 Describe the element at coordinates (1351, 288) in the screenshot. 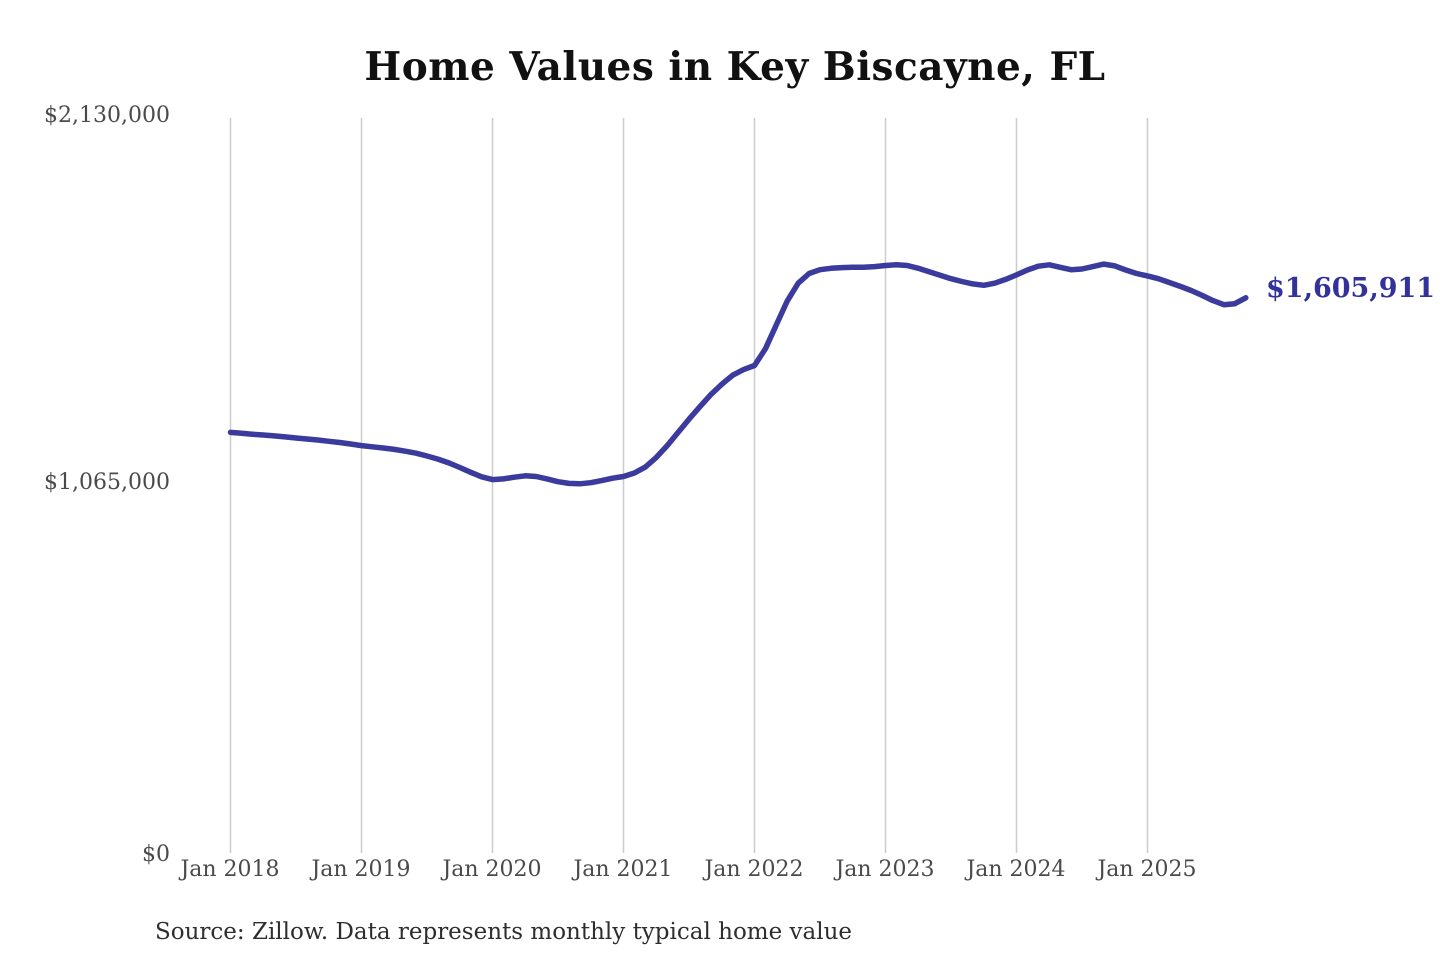

I see `latest-value-label: $1,605,911` at that location.